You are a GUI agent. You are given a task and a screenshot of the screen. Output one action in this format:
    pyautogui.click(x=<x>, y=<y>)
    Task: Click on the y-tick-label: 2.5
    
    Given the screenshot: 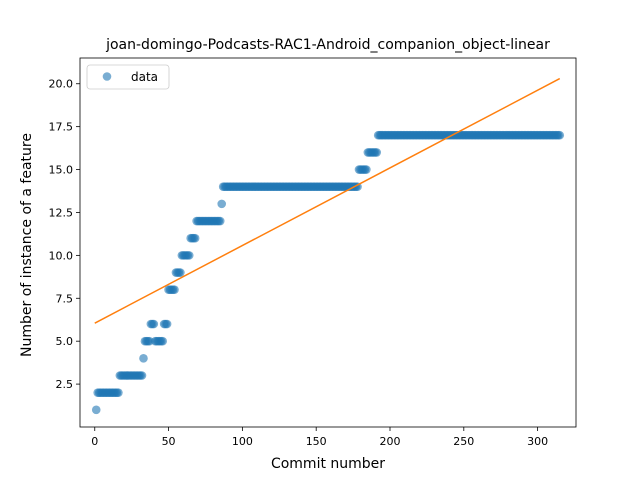 What is the action you would take?
    pyautogui.click(x=65, y=384)
    